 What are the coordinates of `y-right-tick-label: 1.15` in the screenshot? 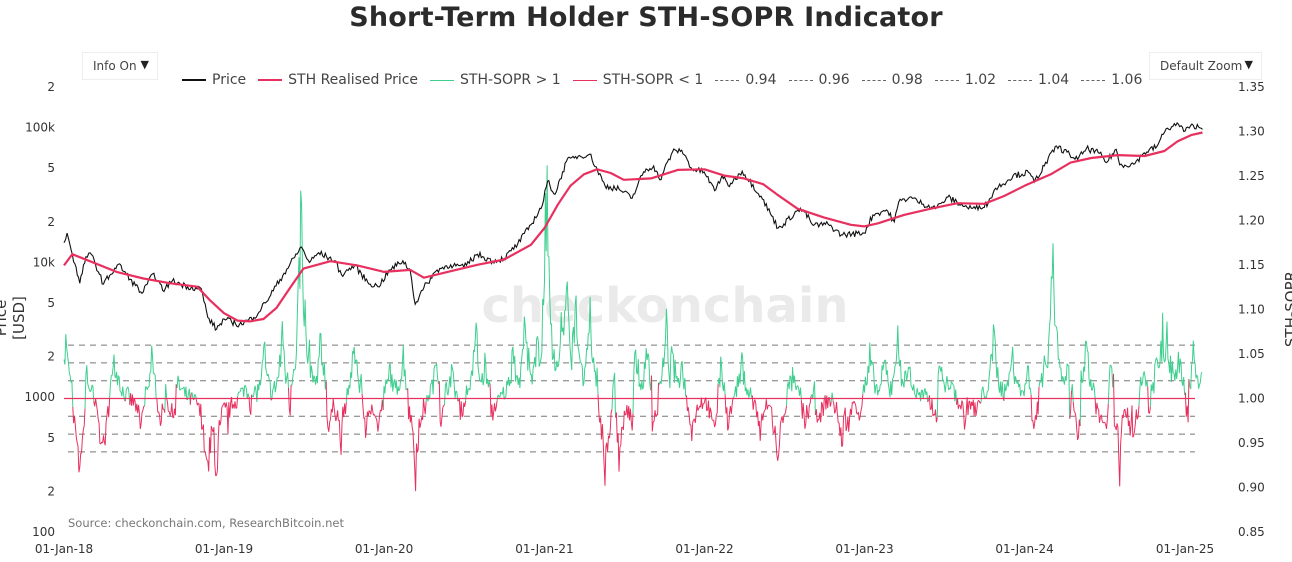 It's located at (1251, 265).